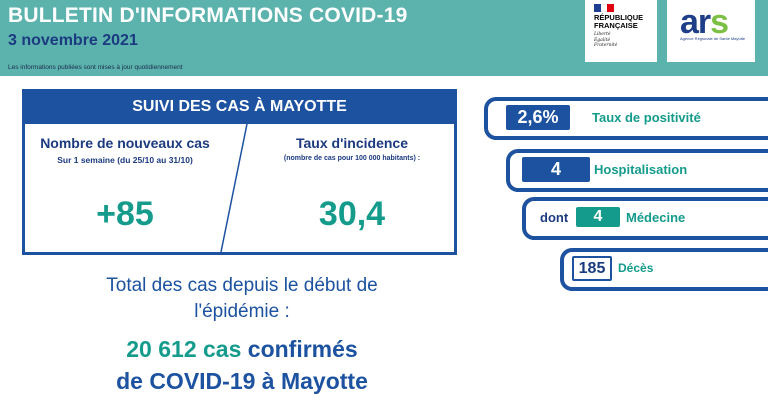 Image resolution: width=768 pixels, height=409 pixels. What do you see at coordinates (664, 269) in the screenshot?
I see `deces-indicator: 185 Décès` at bounding box center [664, 269].